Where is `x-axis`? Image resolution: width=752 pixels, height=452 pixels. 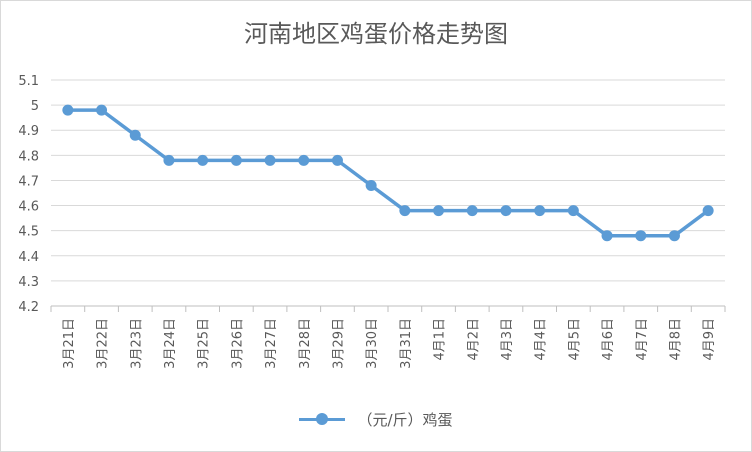 x-axis is located at coordinates (388, 308).